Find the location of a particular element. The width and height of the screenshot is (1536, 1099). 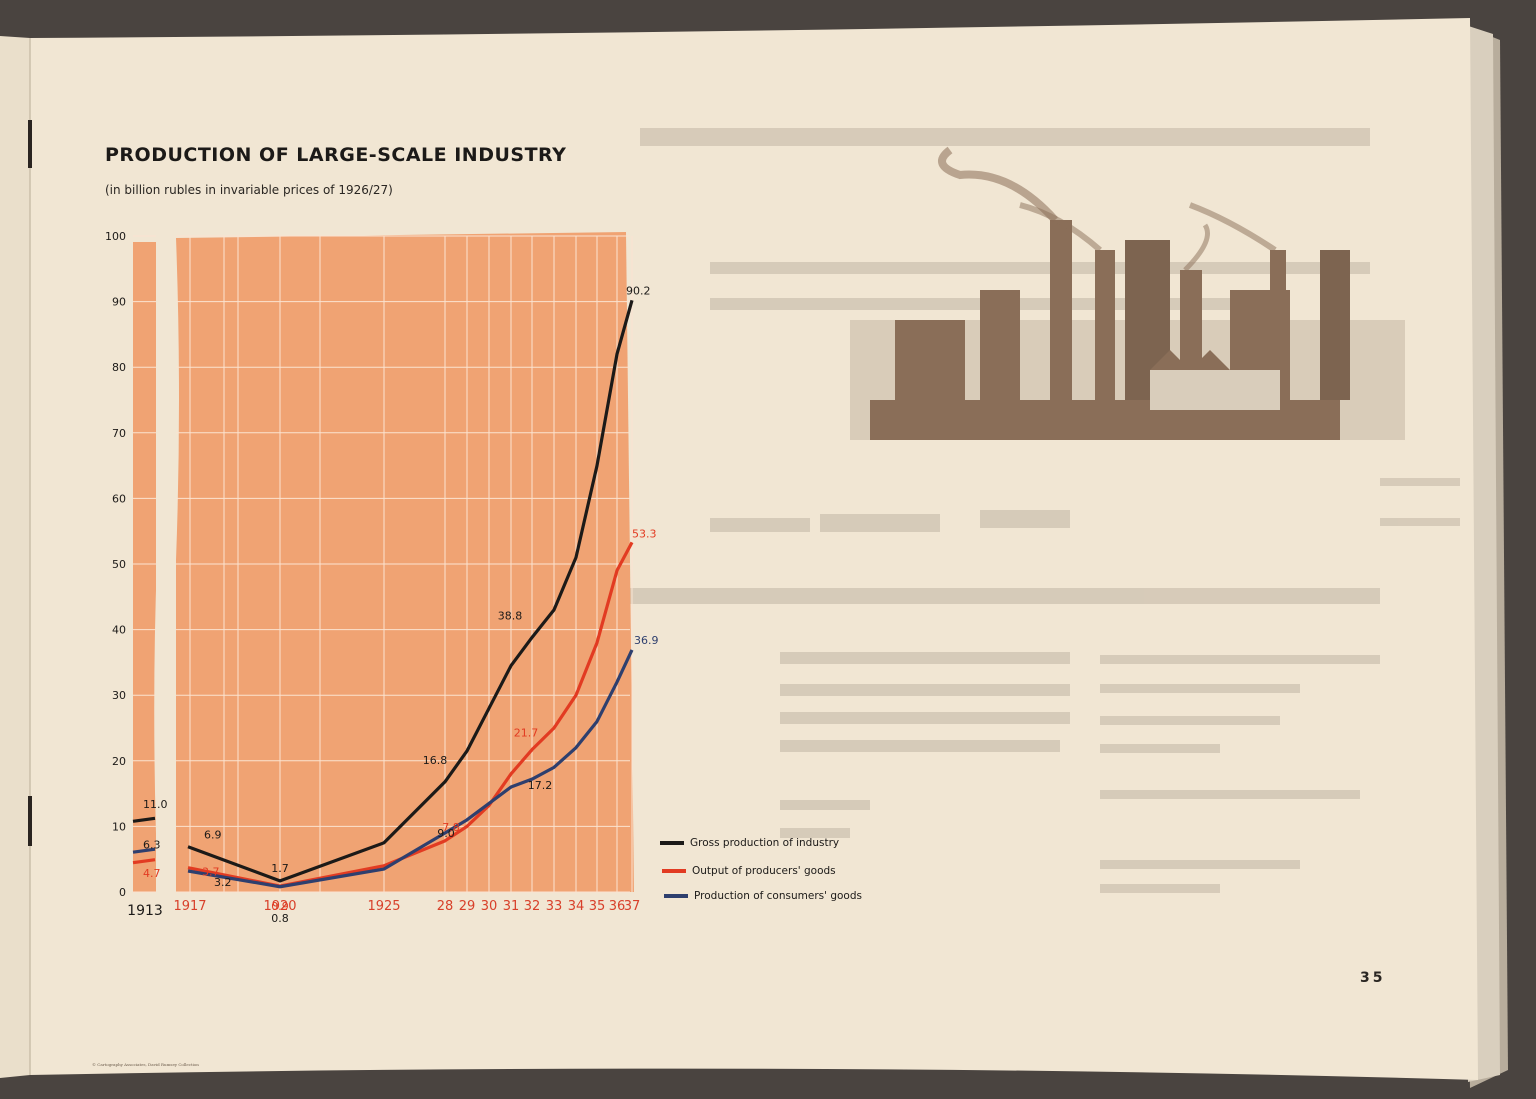

legend-item-consumers: Production of consumers' goods is located at coordinates (763, 896).